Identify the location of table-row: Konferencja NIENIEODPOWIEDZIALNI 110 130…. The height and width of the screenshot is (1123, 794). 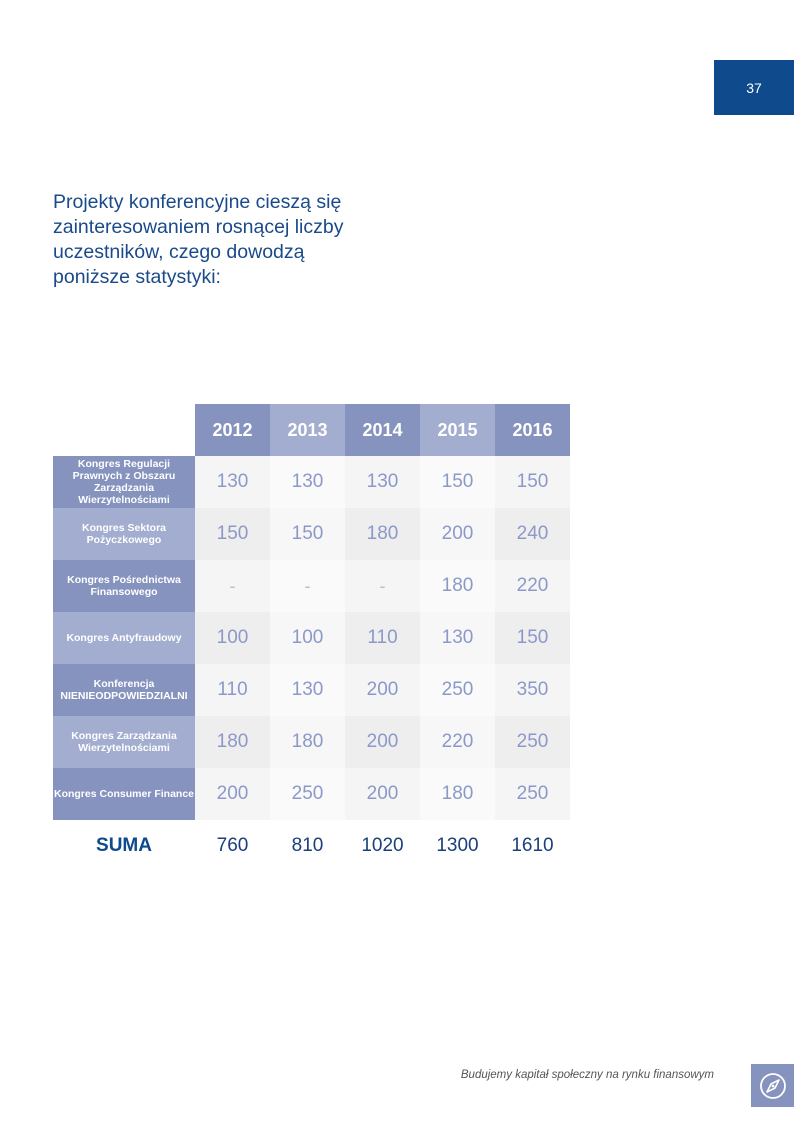
(311, 690).